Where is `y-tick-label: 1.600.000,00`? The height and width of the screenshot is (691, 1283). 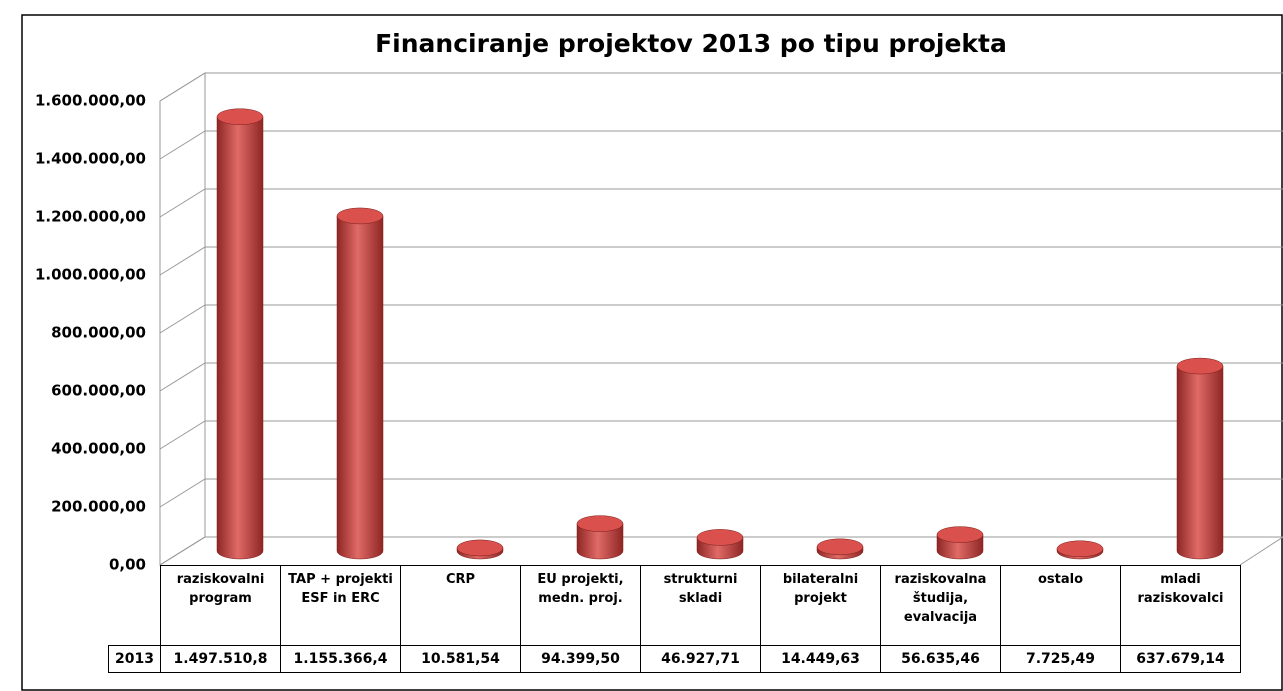
y-tick-label: 1.600.000,00 is located at coordinates (90, 101).